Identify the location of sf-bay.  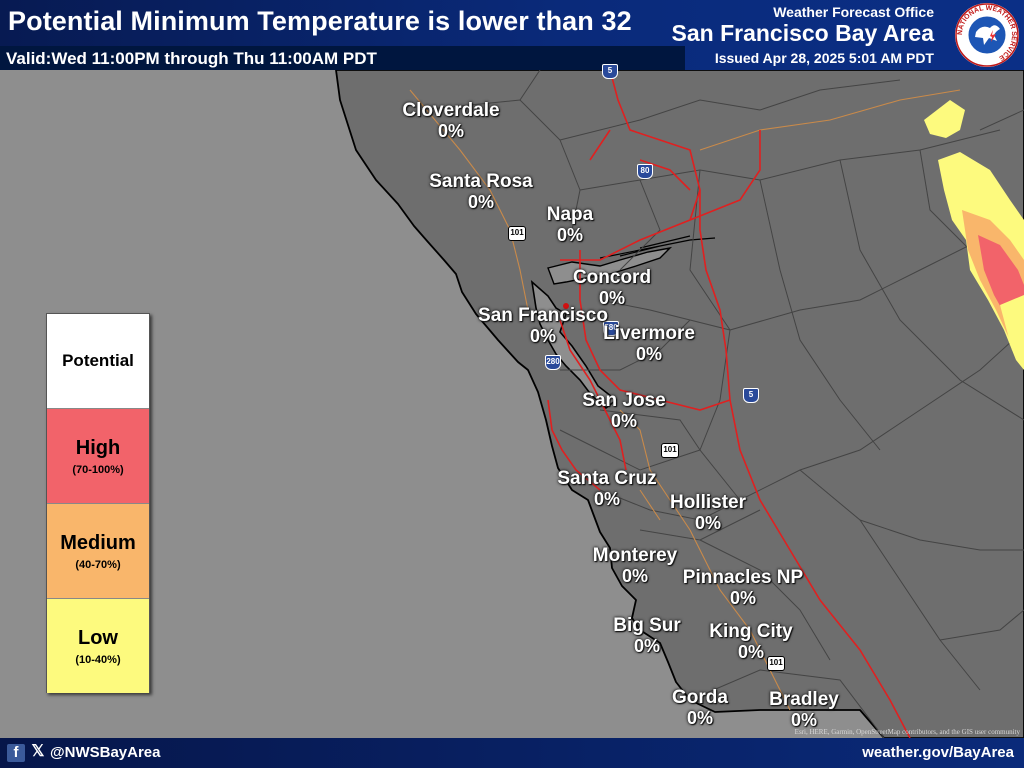
(574, 344).